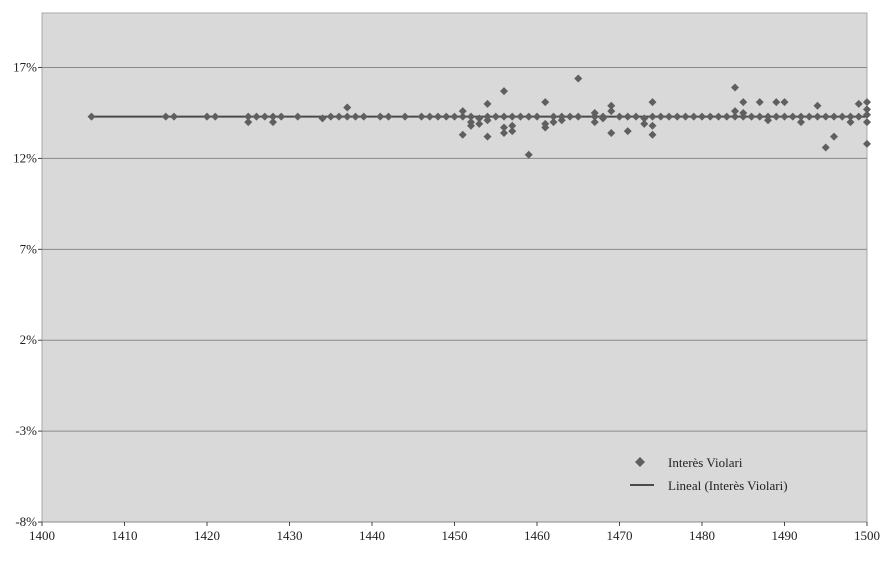  Describe the element at coordinates (867, 535) in the screenshot. I see `x-tick-label: 1500` at that location.